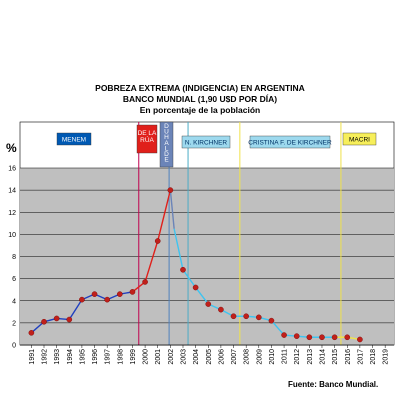 The width and height of the screenshot is (400, 400). I want to click on x-tick-label-2005: 2005, so click(209, 357).